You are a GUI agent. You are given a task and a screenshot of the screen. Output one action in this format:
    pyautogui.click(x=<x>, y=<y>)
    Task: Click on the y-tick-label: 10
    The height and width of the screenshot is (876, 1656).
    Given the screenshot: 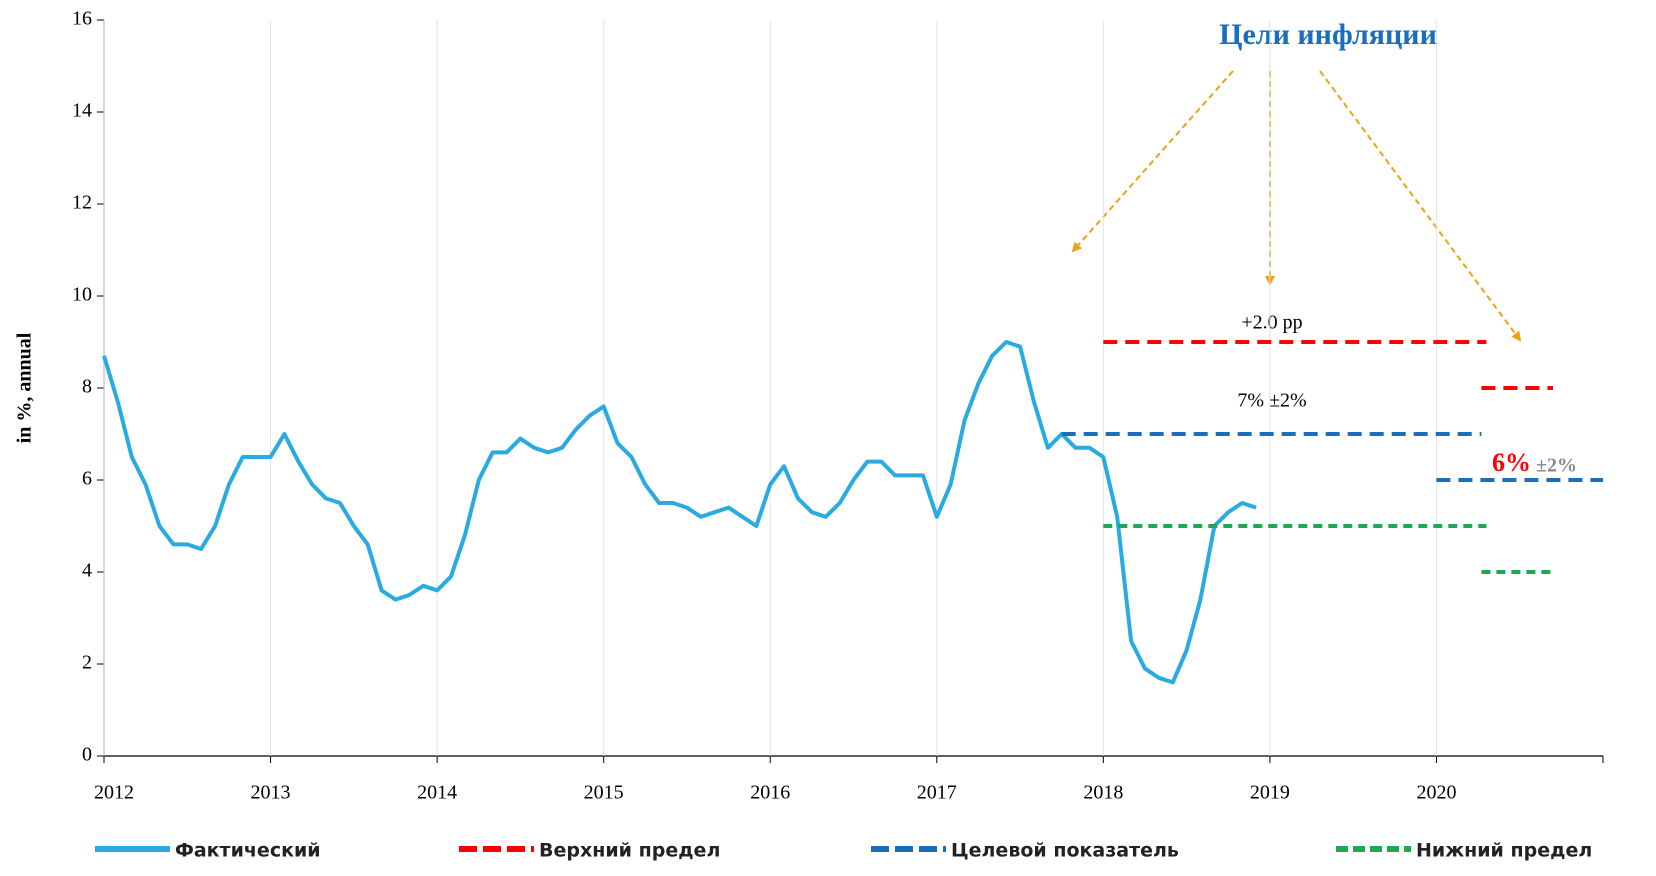 What is the action you would take?
    pyautogui.click(x=82, y=295)
    